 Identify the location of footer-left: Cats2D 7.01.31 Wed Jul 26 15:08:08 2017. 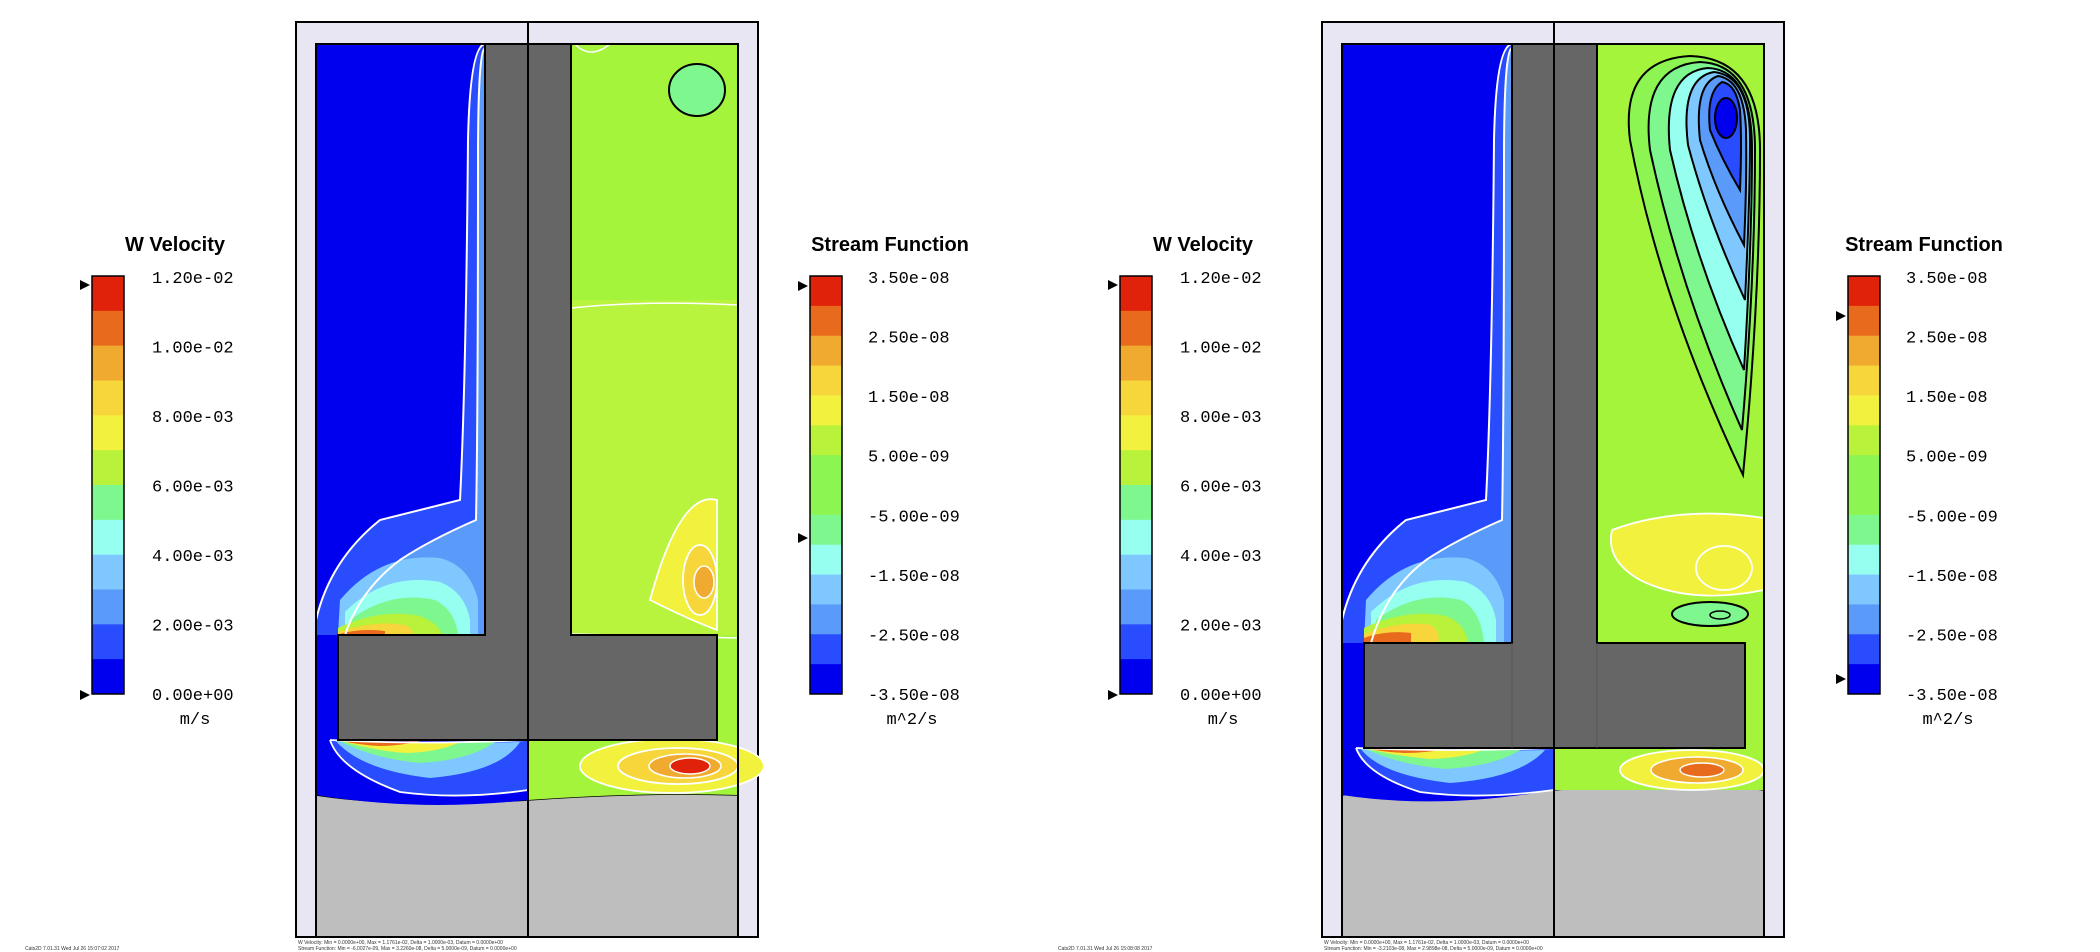
(1105, 949).